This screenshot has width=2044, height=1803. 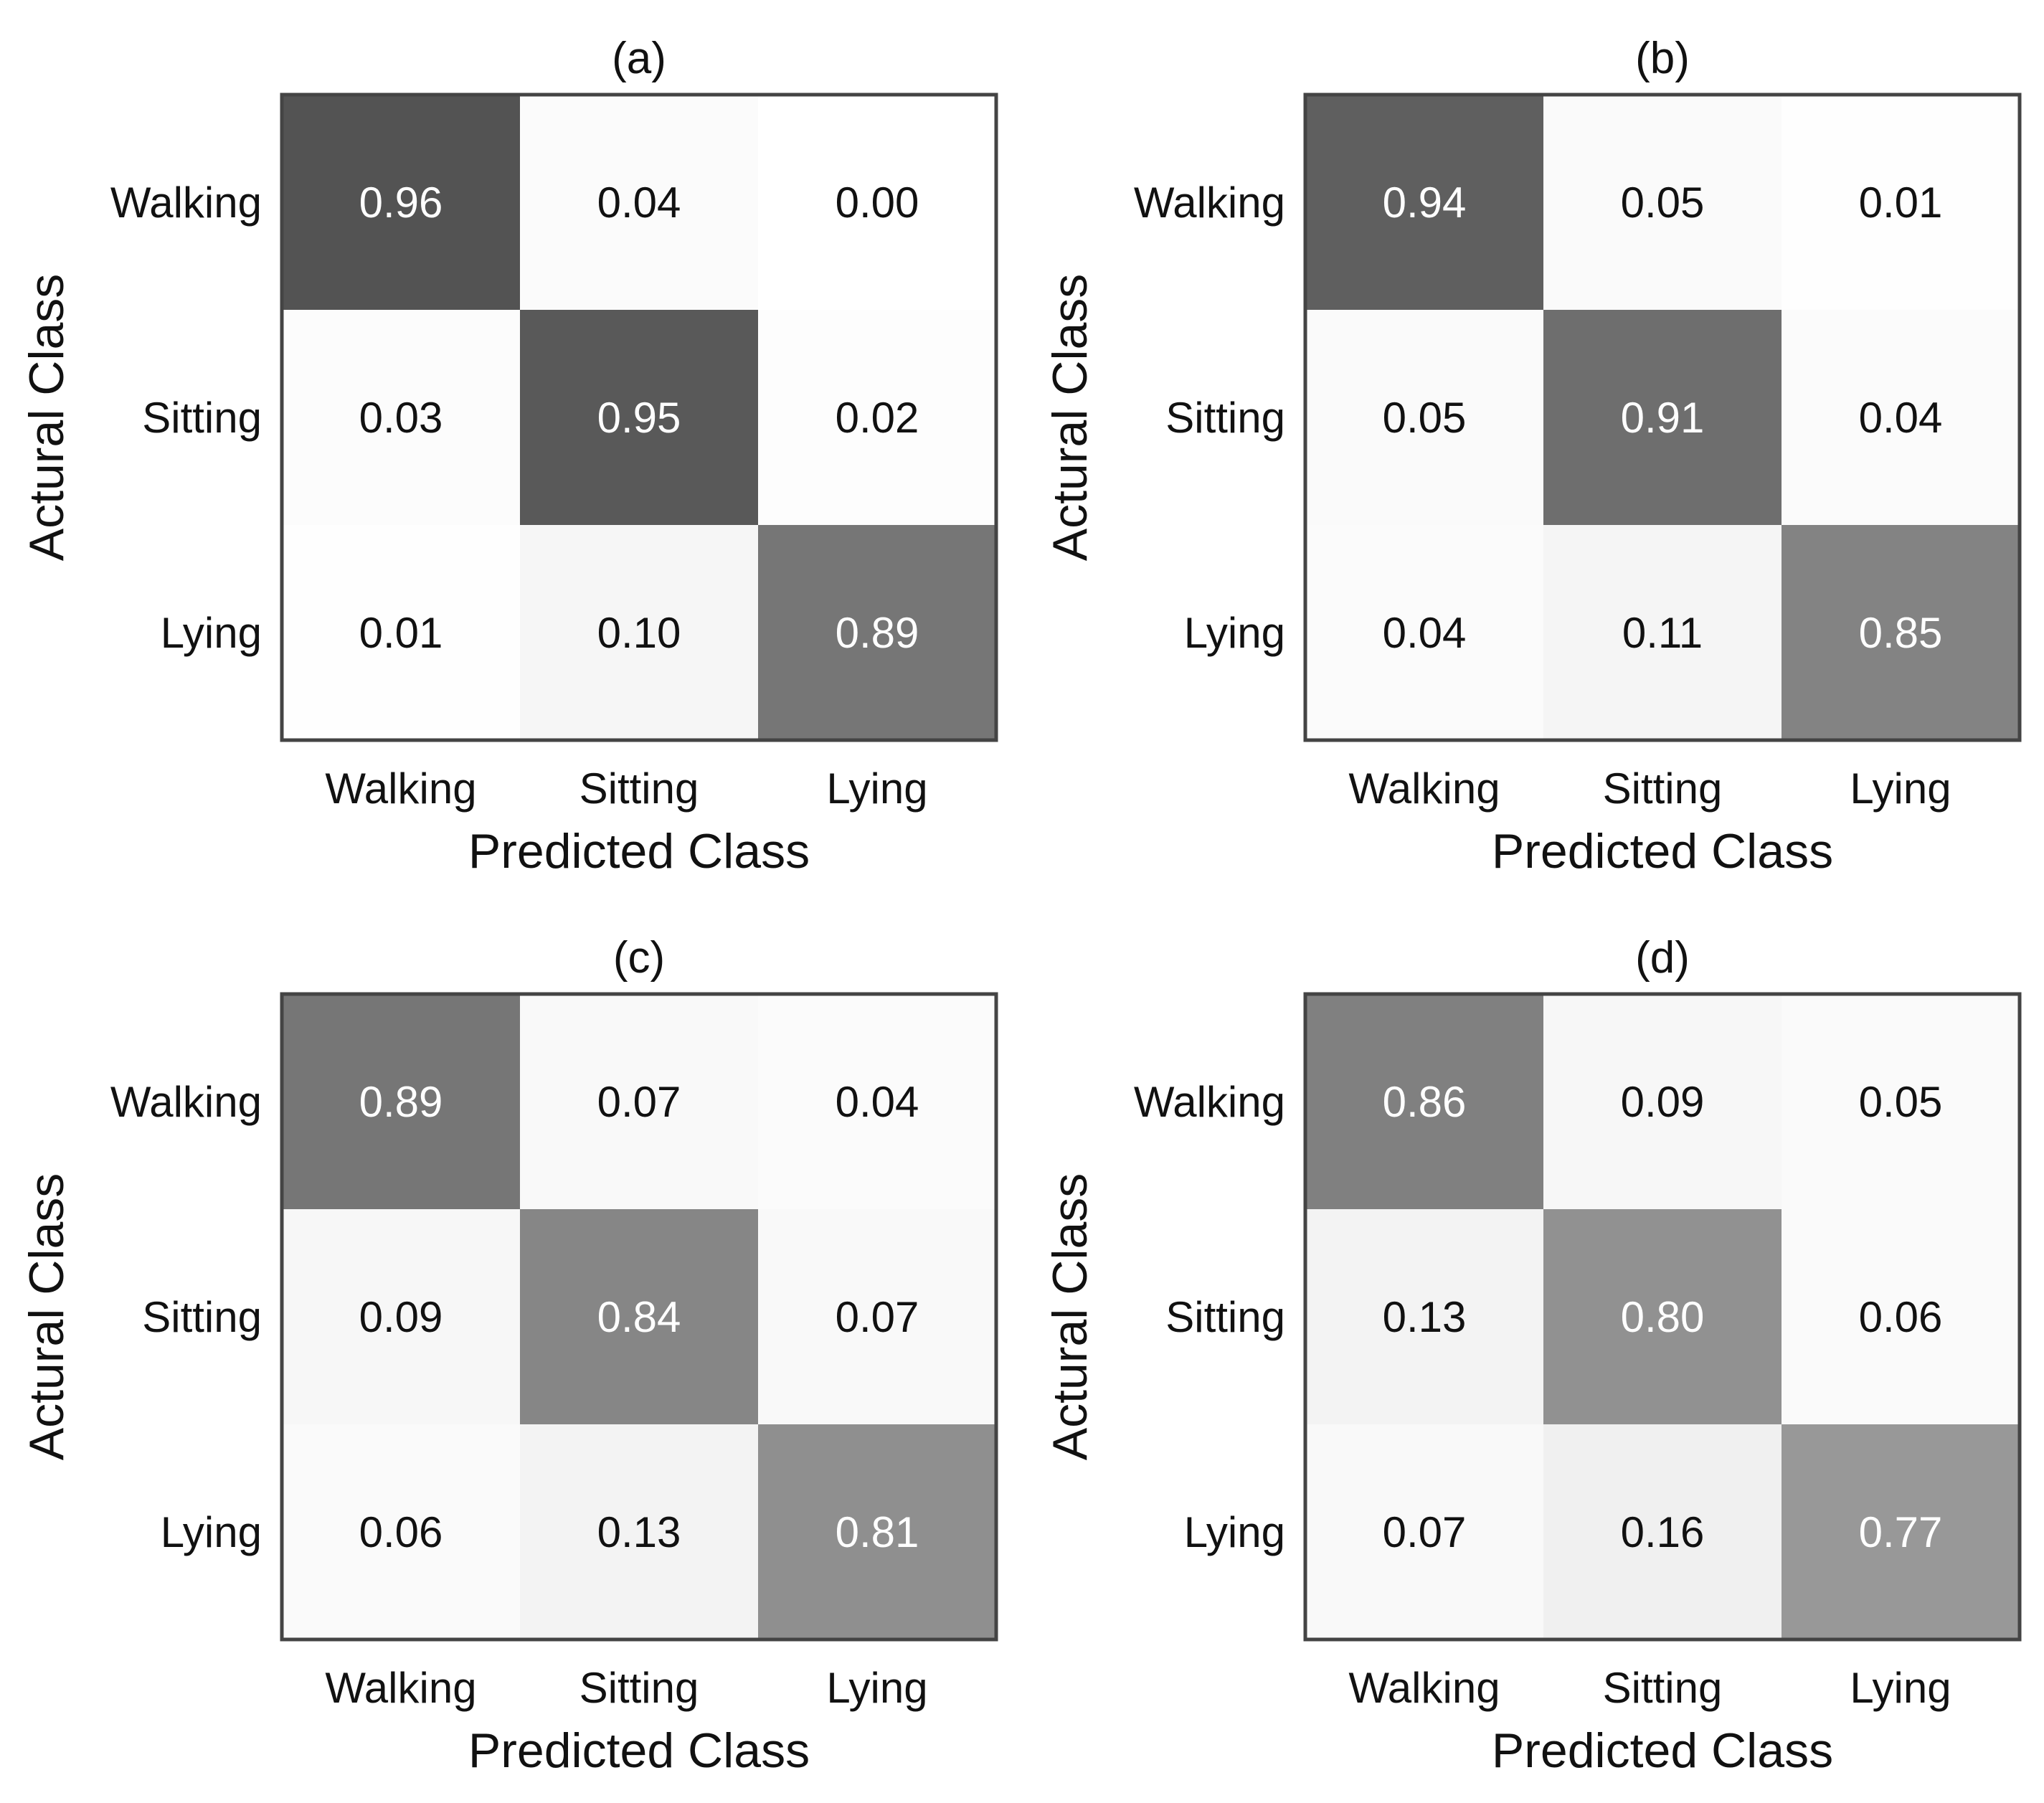 I want to click on cell-value-label: 0.94, so click(x=1425, y=203).